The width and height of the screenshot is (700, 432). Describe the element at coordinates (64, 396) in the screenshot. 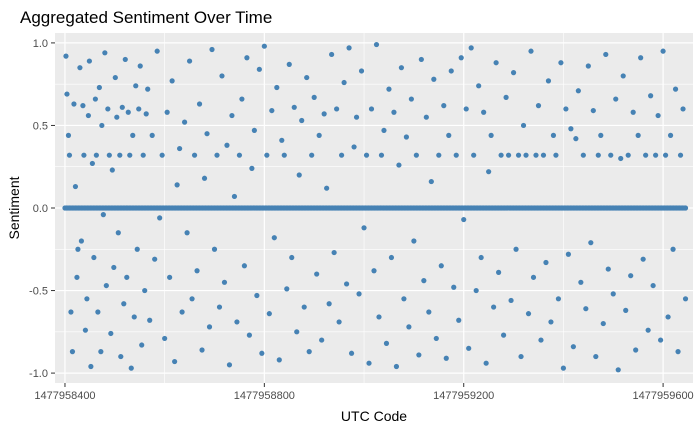

I see `x-tick-label: 1477958400` at that location.